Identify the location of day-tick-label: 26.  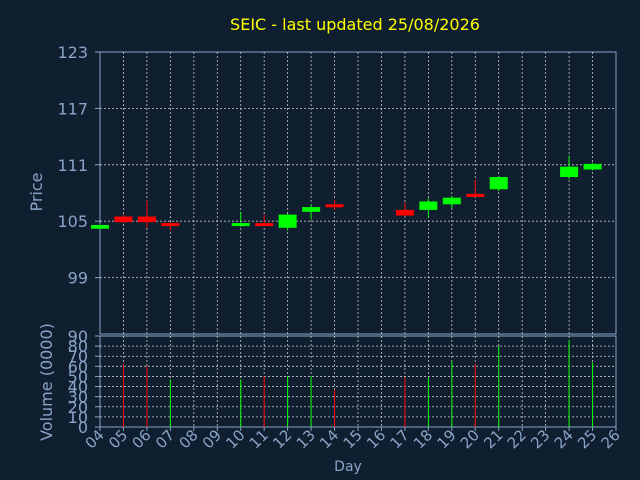
(611, 439).